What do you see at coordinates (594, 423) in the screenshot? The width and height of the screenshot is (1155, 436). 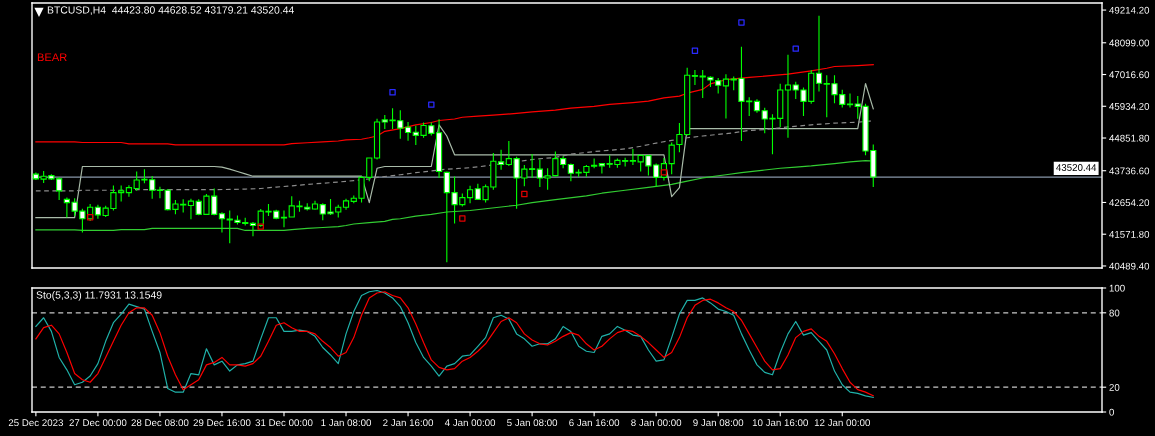 I see `x-tick-label: 6 Jan 16:00` at bounding box center [594, 423].